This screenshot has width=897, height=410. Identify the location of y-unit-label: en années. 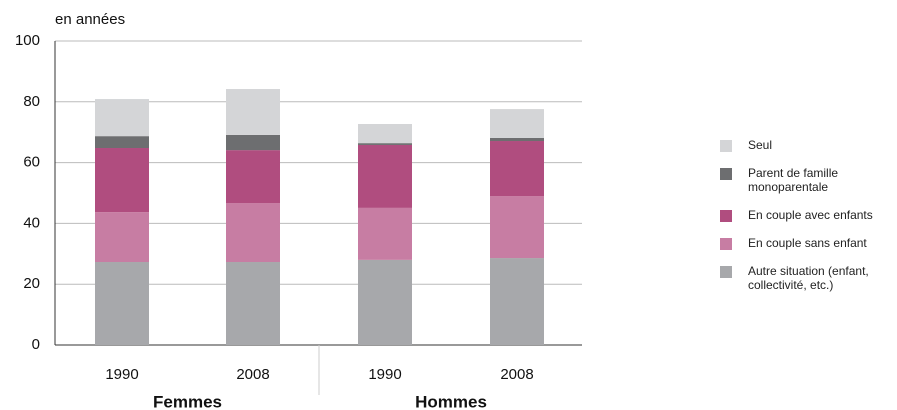
(90, 19).